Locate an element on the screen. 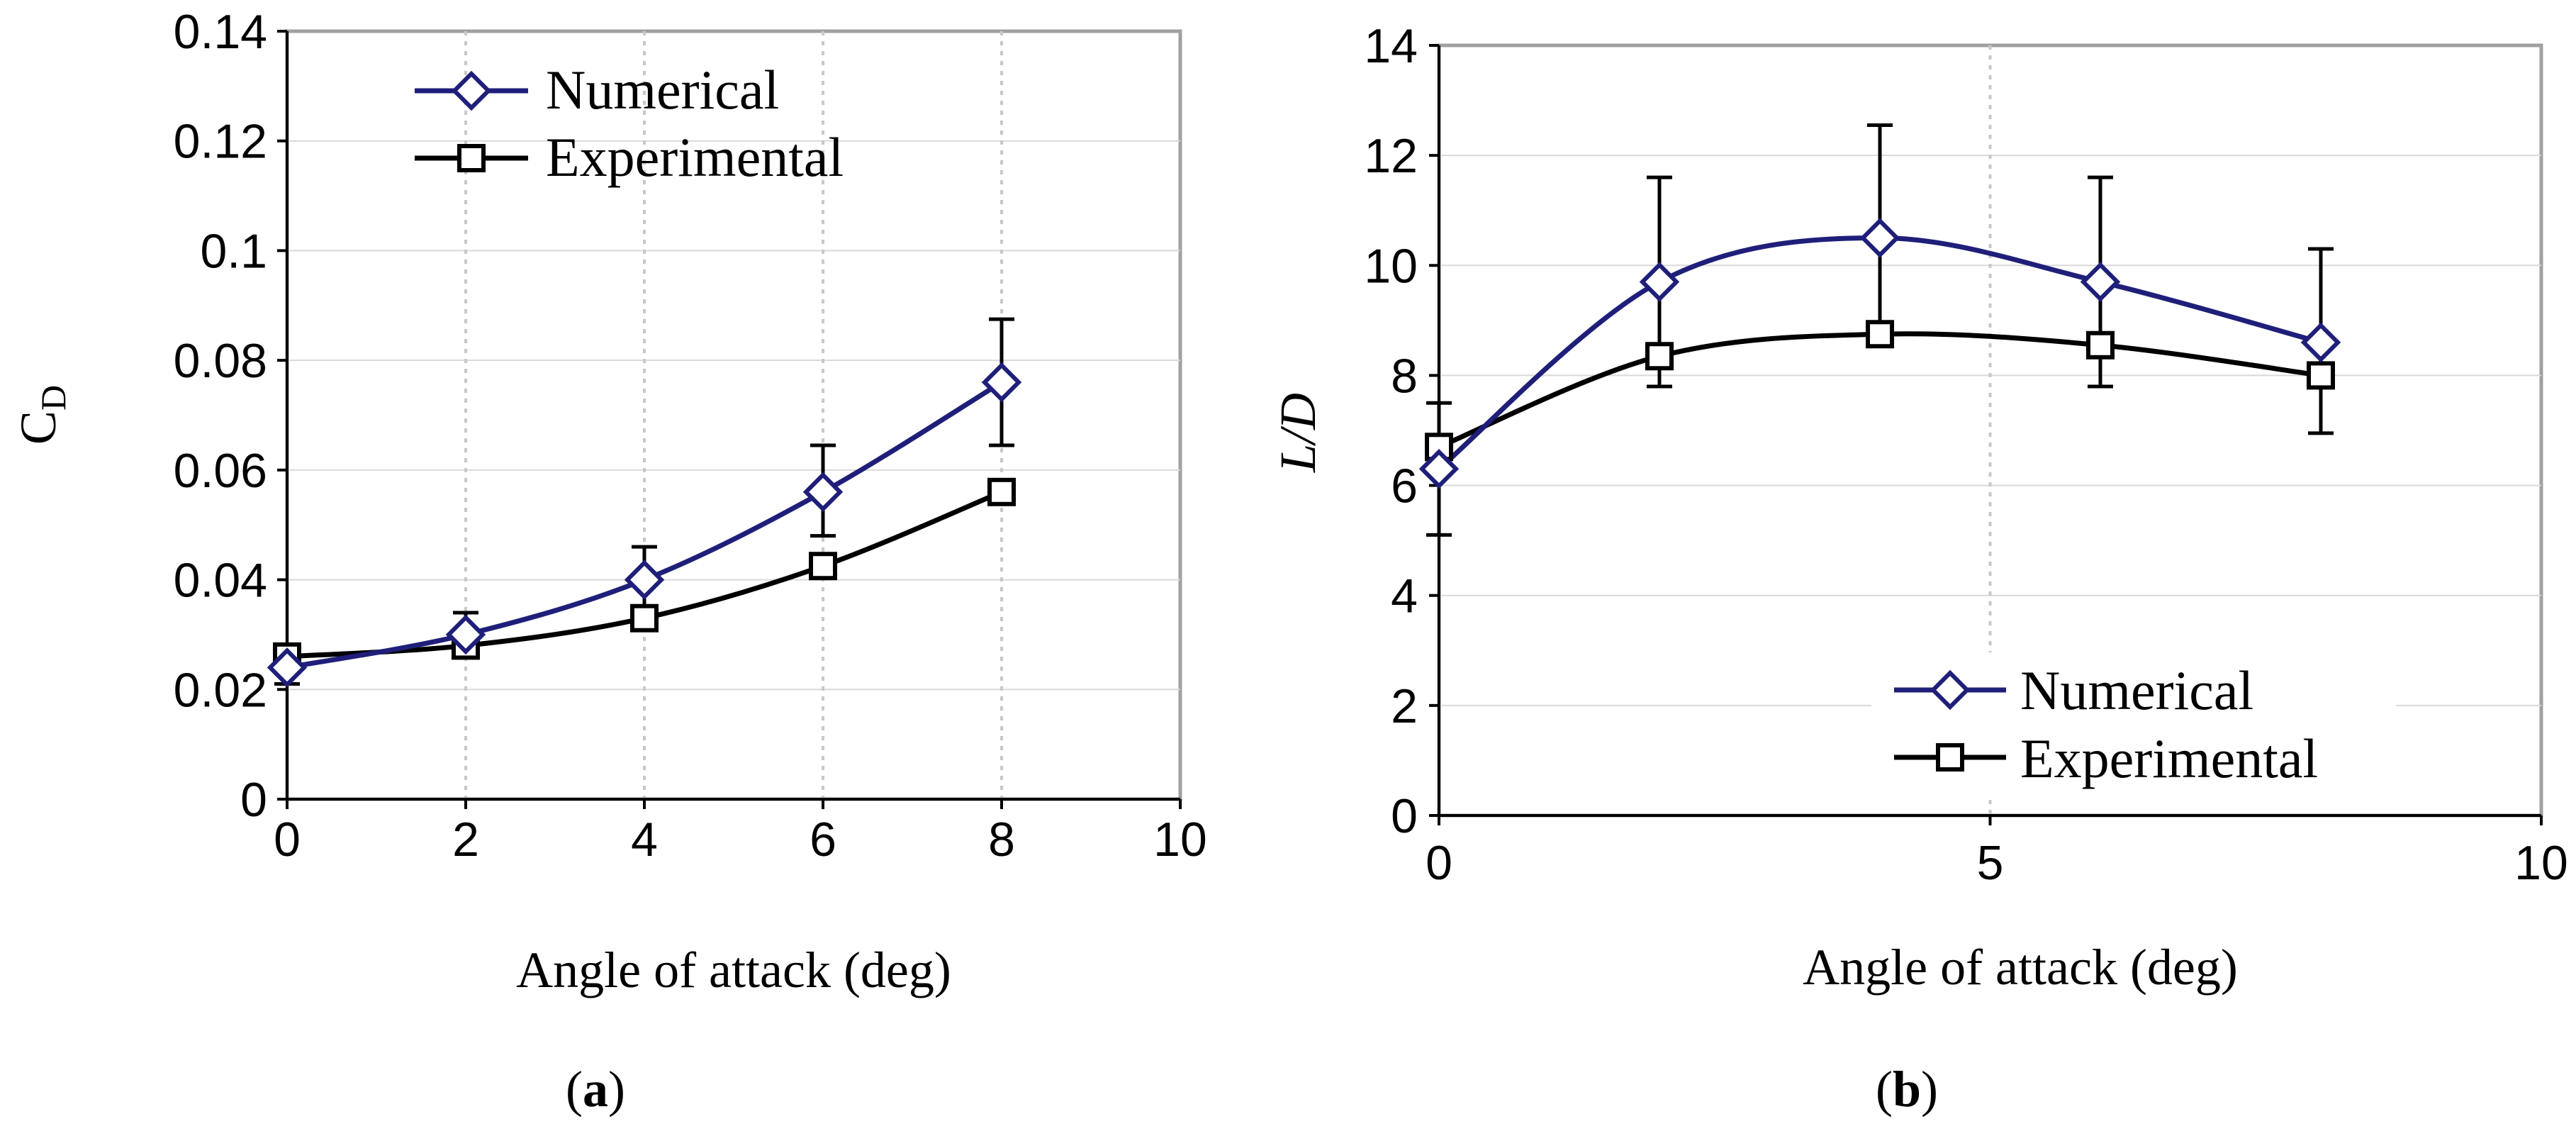 The height and width of the screenshot is (1136, 2576). y-tick-label-a-0: 0 is located at coordinates (253, 800).